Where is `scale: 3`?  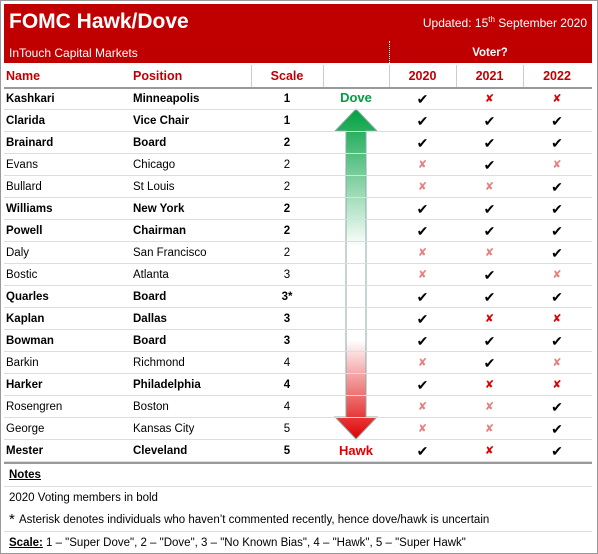
scale: 3 is located at coordinates (287, 275).